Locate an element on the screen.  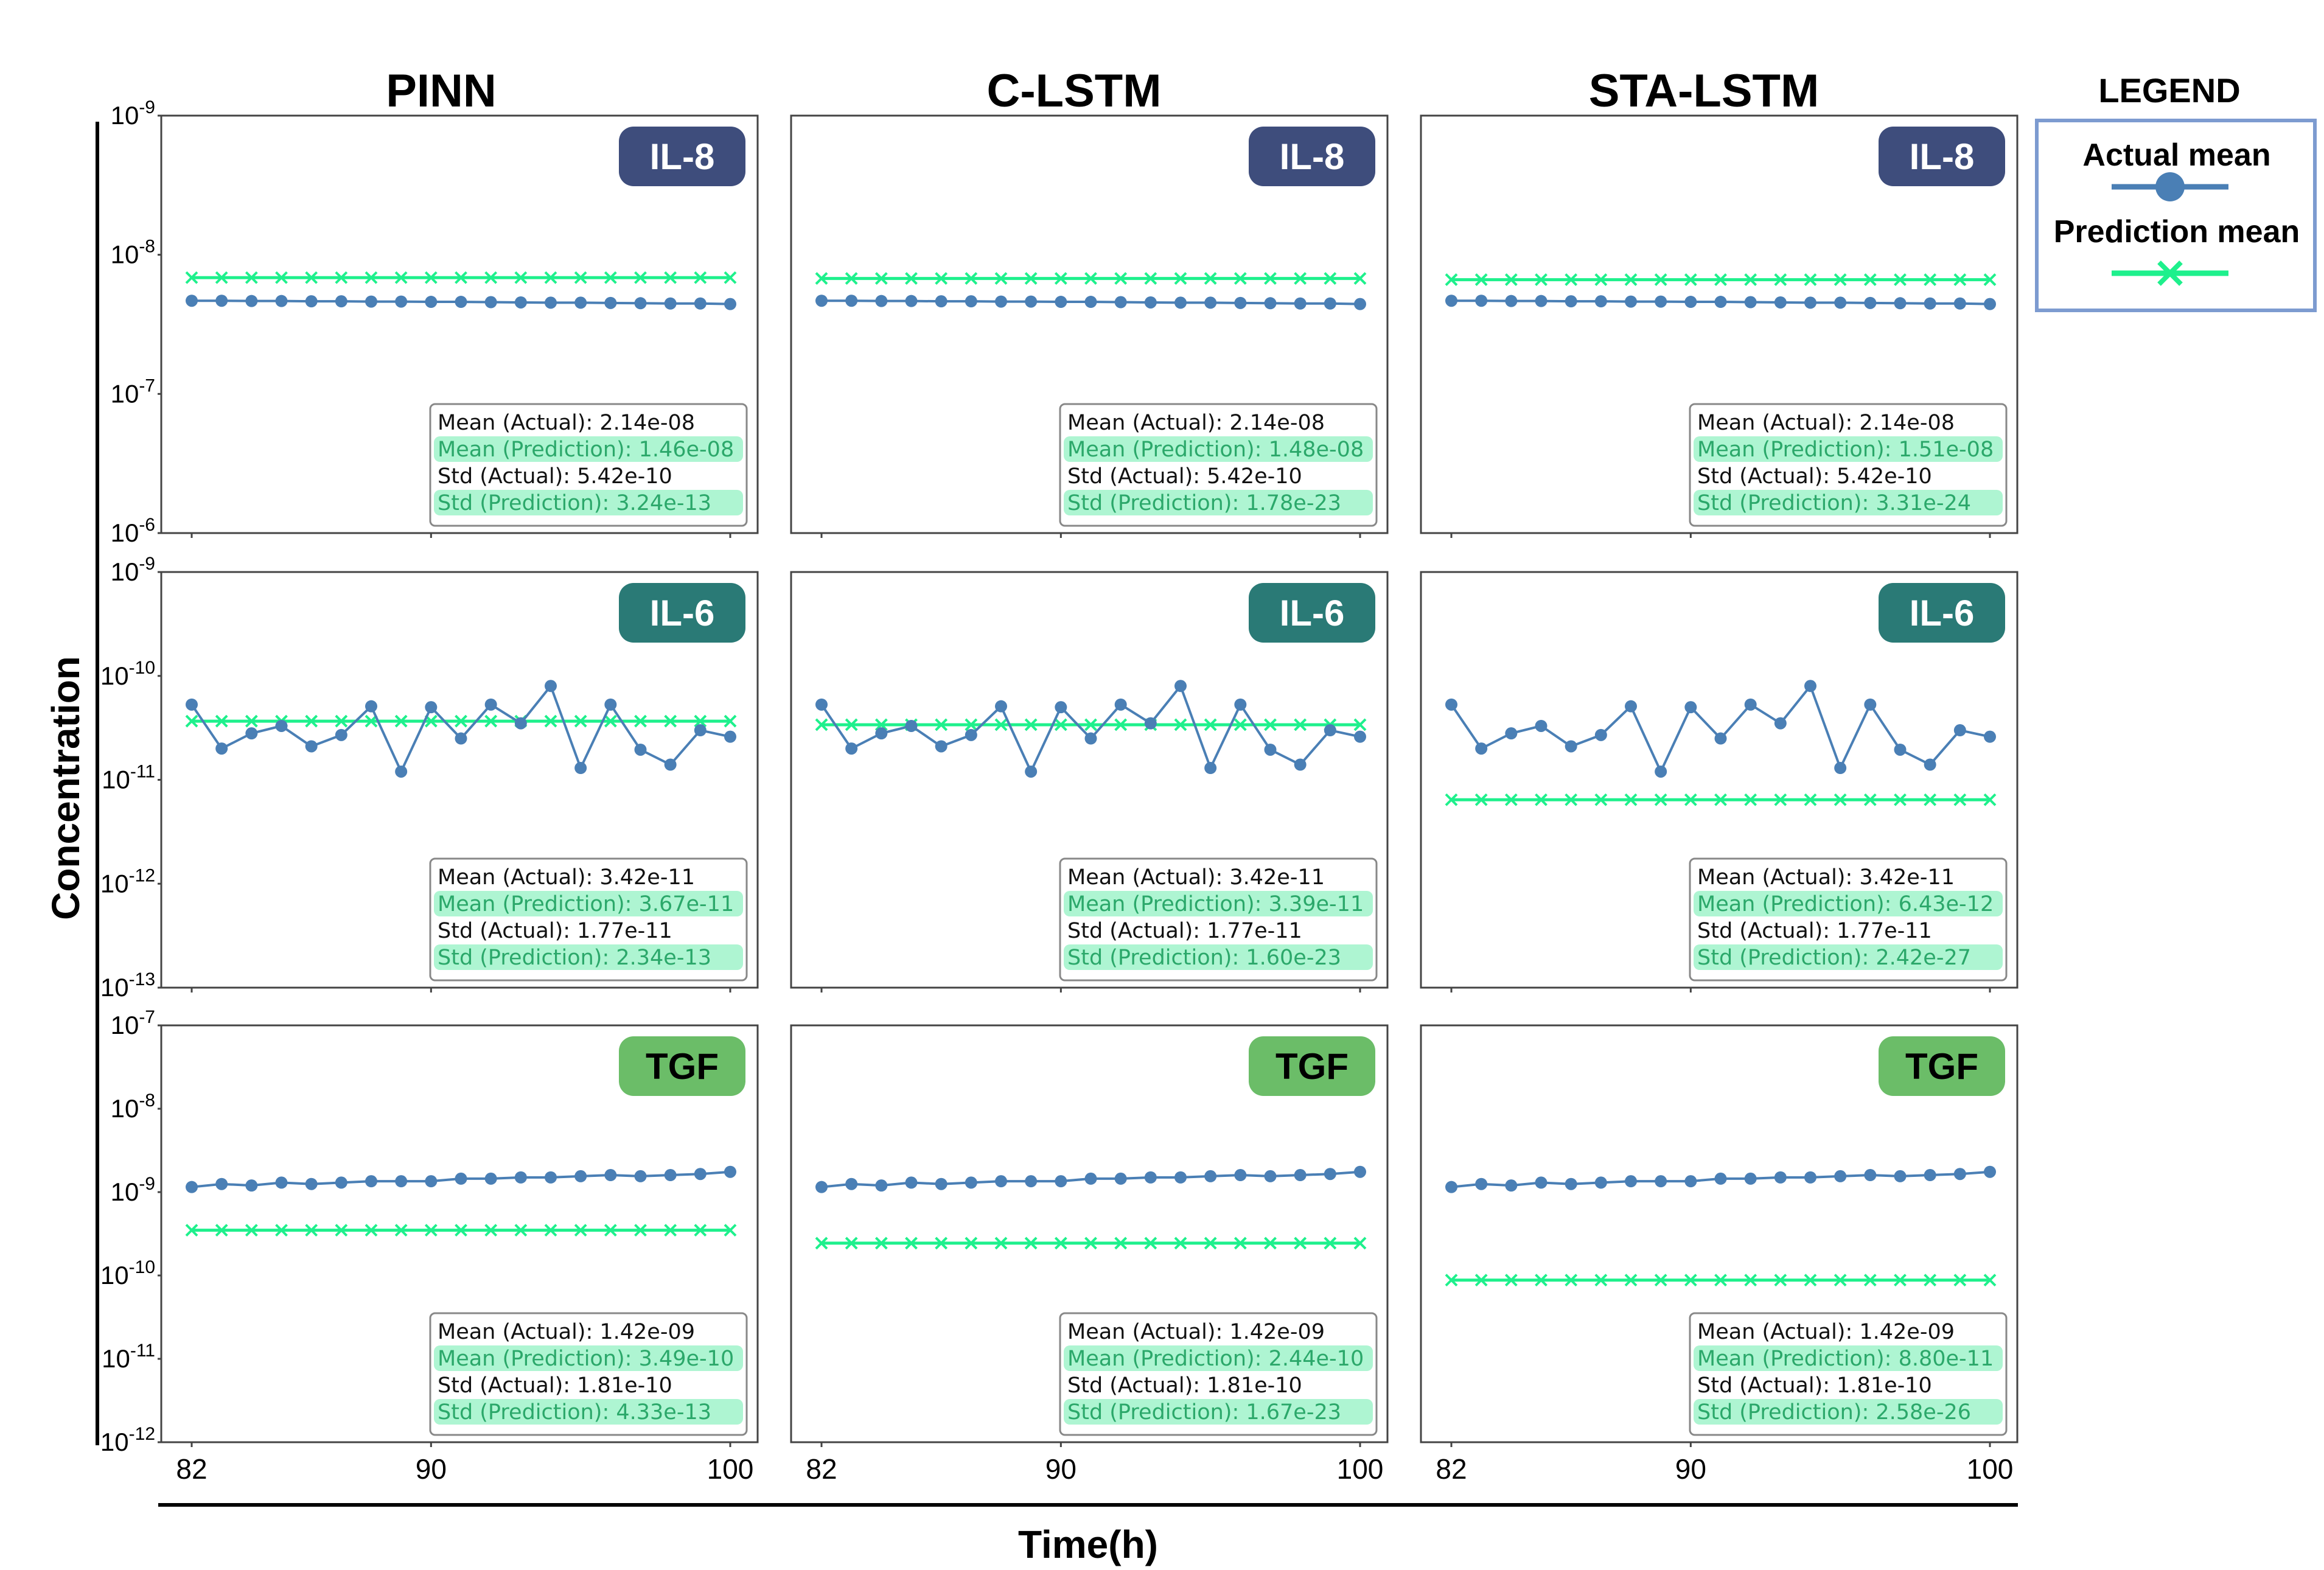
cytokine-badge is located at coordinates (1942, 613).